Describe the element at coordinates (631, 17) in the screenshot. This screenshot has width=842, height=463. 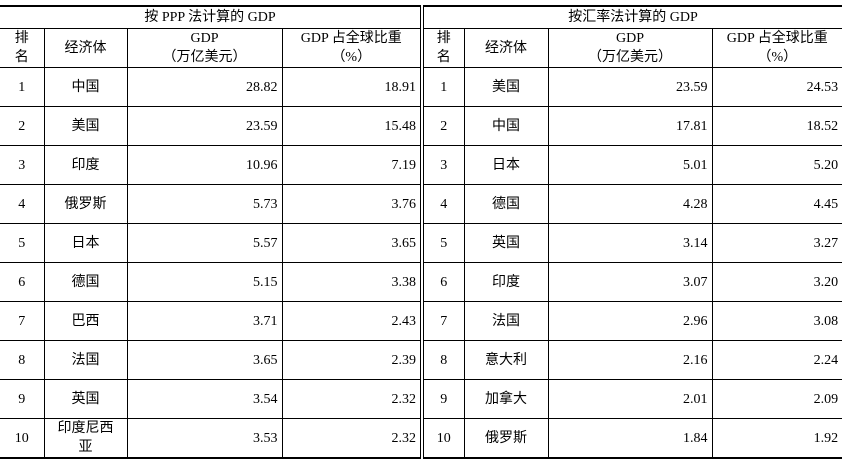
I see `fx-section-title: 按汇率法计算的 GDP` at that location.